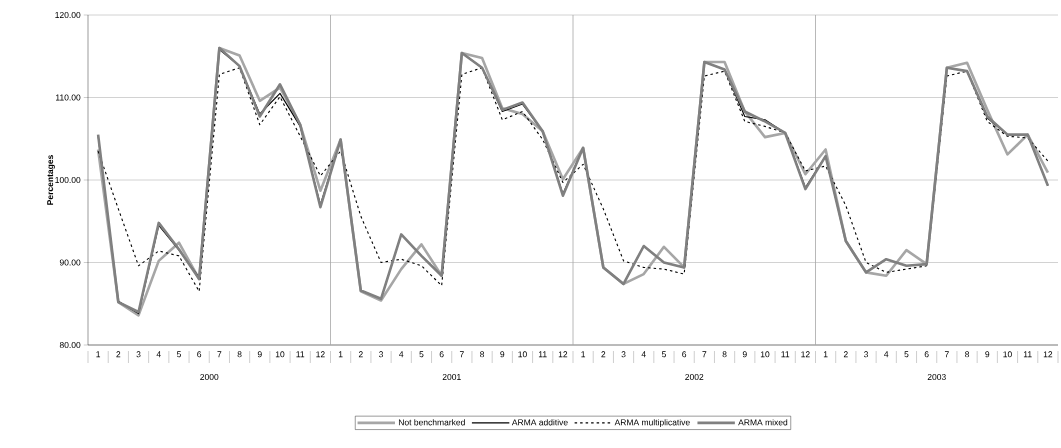 This screenshot has height=448, width=1061. What do you see at coordinates (68, 97) in the screenshot?
I see `y-tick-label: 110.00` at bounding box center [68, 97].